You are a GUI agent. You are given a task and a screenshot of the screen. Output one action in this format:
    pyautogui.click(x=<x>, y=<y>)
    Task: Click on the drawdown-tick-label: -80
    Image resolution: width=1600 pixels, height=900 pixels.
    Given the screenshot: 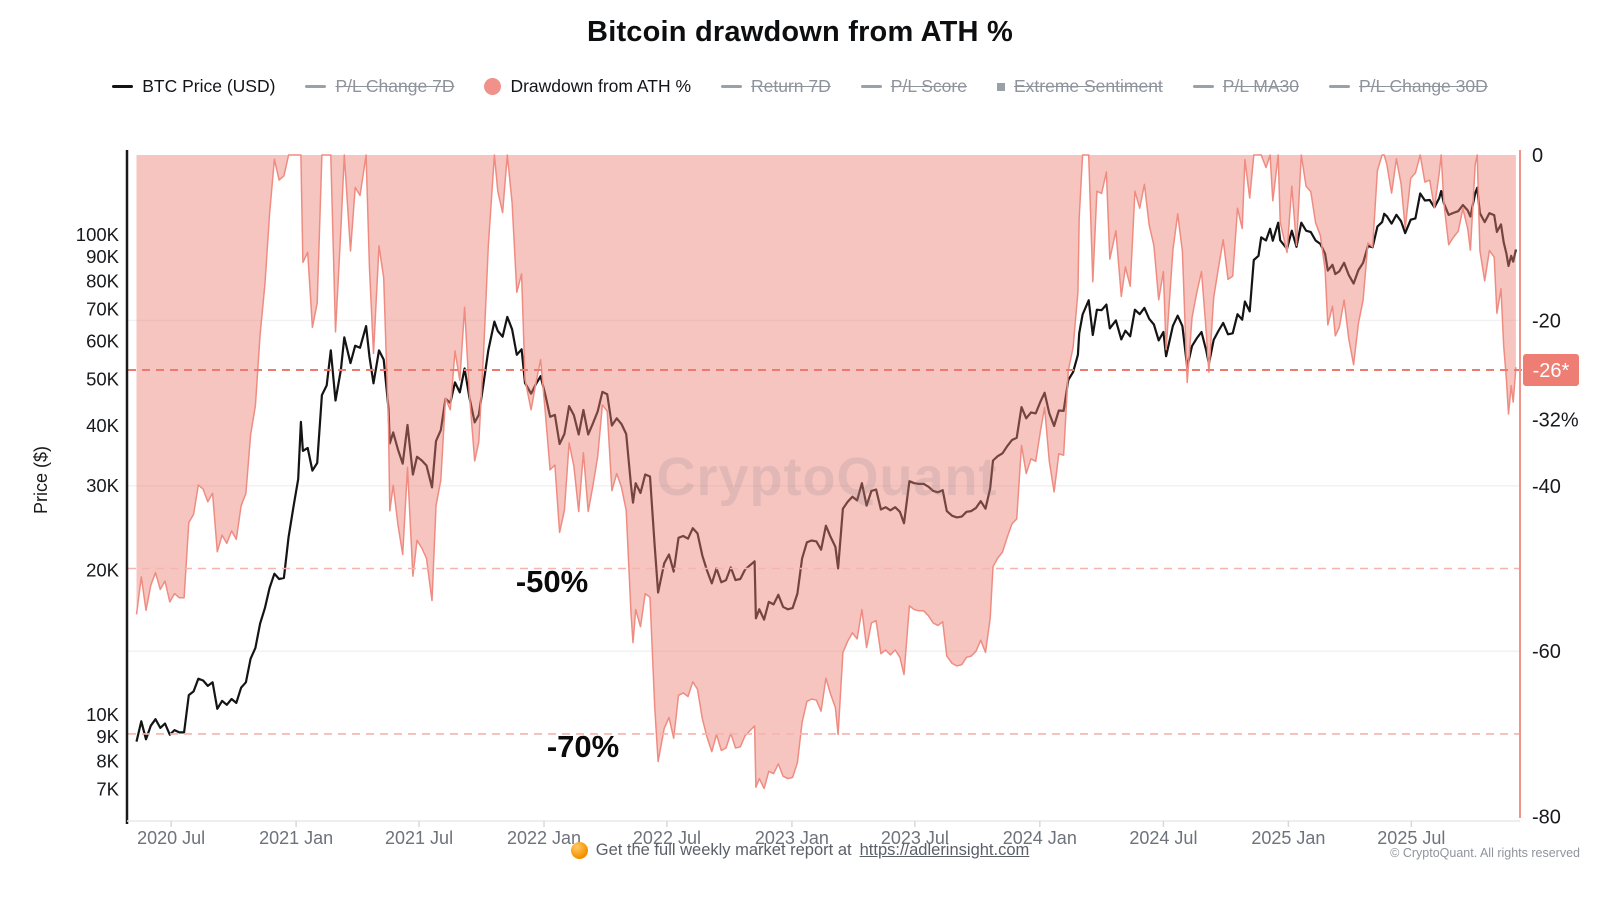 What is the action you would take?
    pyautogui.click(x=1546, y=818)
    